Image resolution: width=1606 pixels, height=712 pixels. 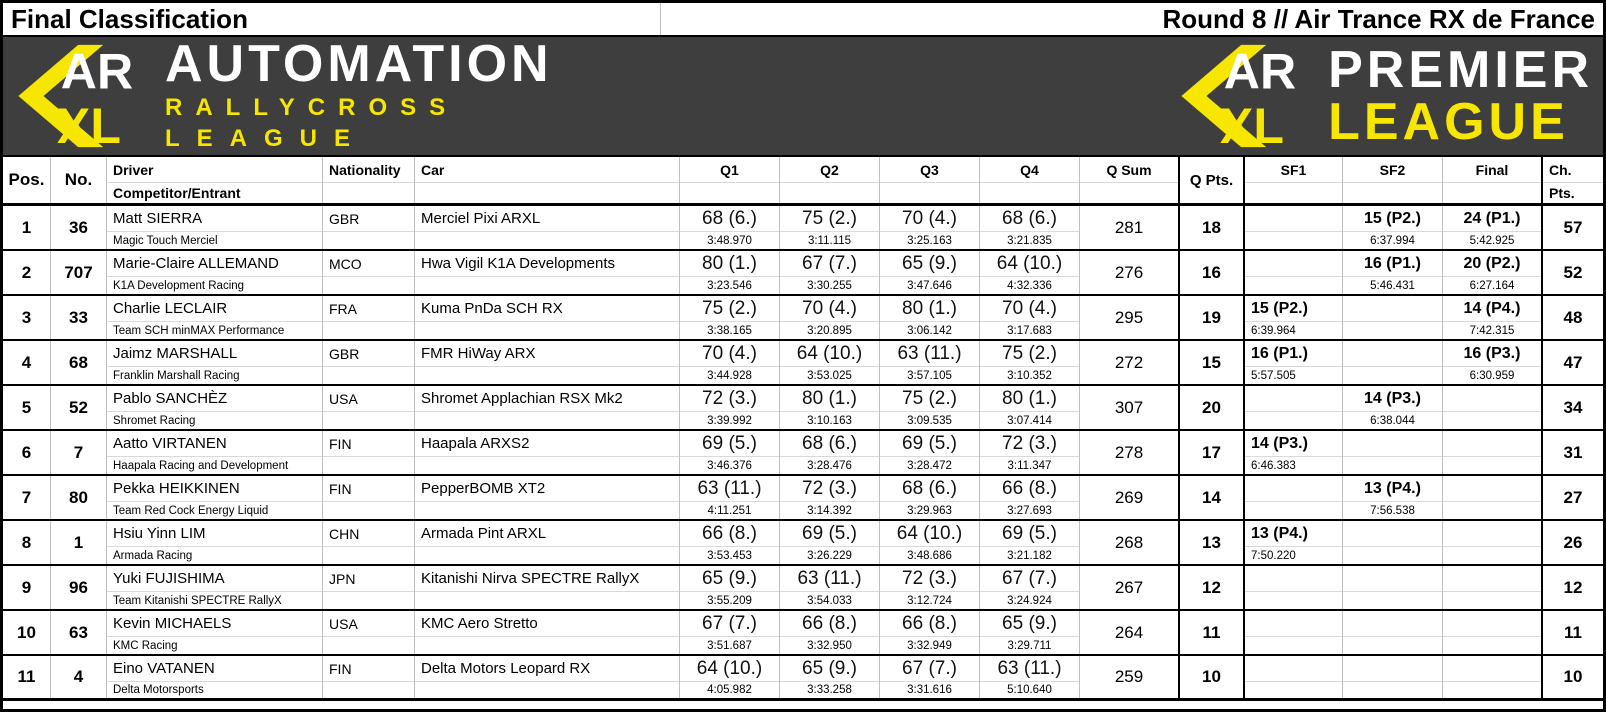 What do you see at coordinates (1392, 240) in the screenshot?
I see `sf2-time: 6:37.994` at bounding box center [1392, 240].